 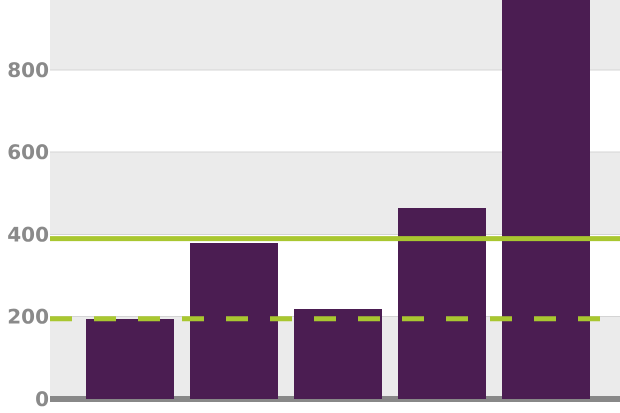 I want to click on y-tick-label: 400, so click(x=28, y=234).